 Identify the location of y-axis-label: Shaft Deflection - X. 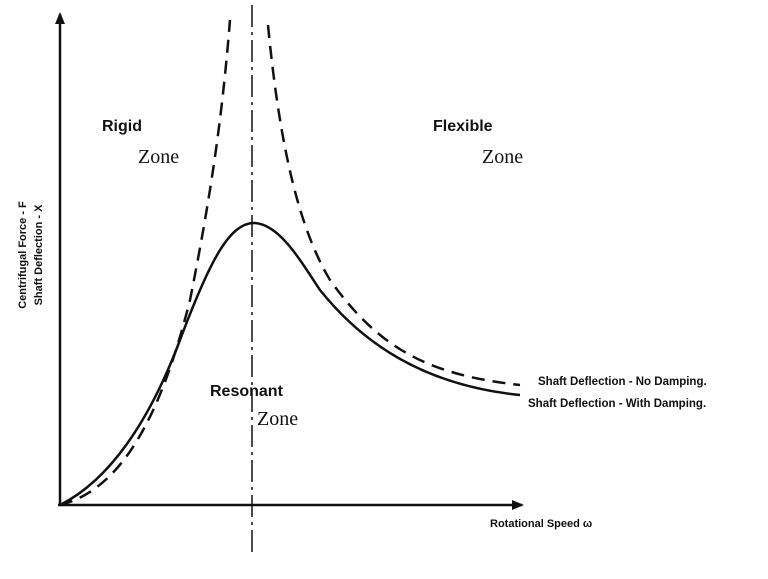
(39, 255).